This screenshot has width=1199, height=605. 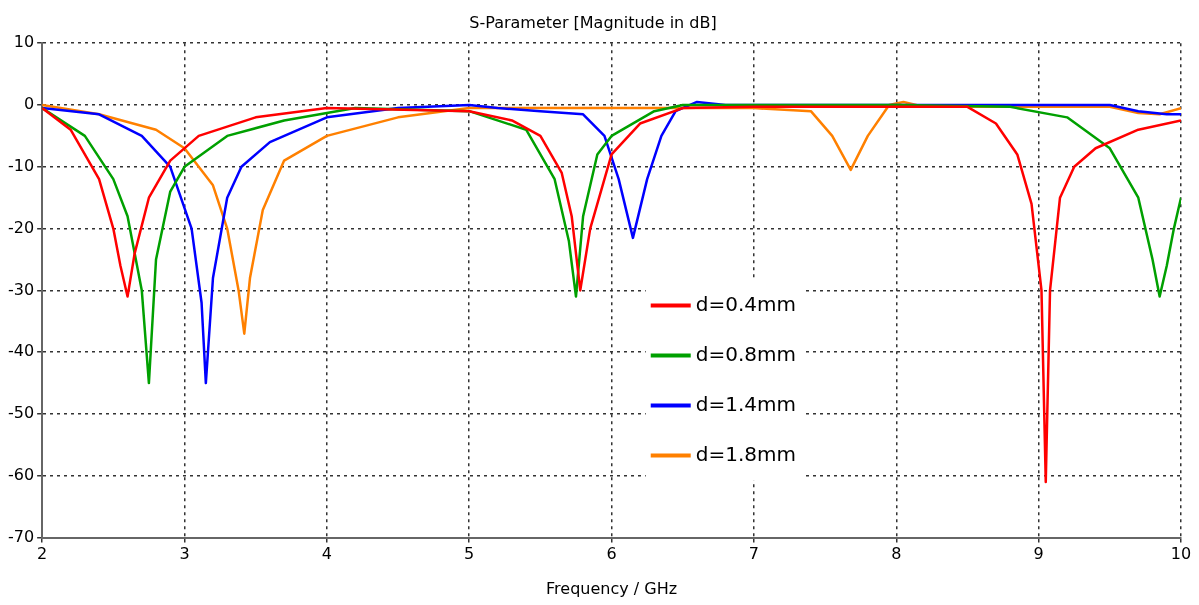 What do you see at coordinates (1038, 554) in the screenshot?
I see `x-tick-label: 9` at bounding box center [1038, 554].